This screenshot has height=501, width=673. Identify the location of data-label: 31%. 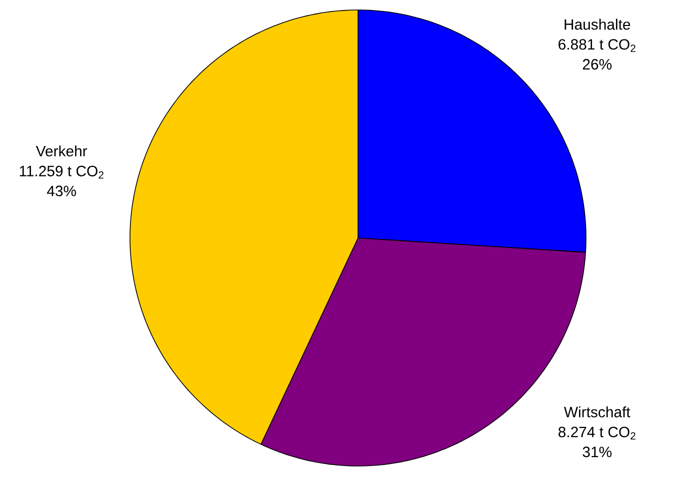
(597, 452).